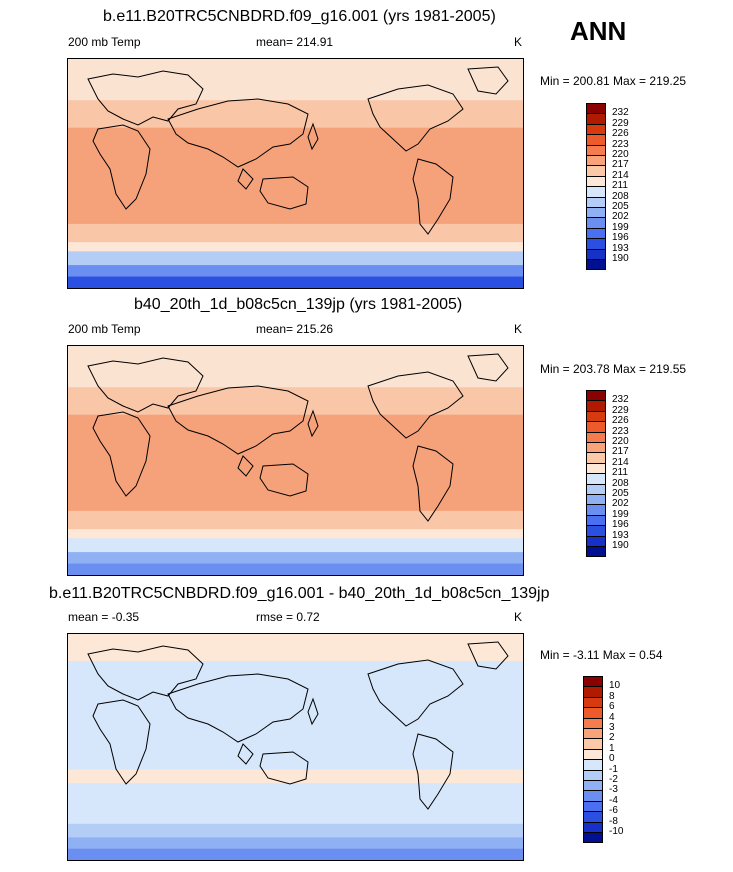 This screenshot has width=733, height=872. I want to click on colorbar-tick-label: -3, so click(613, 790).